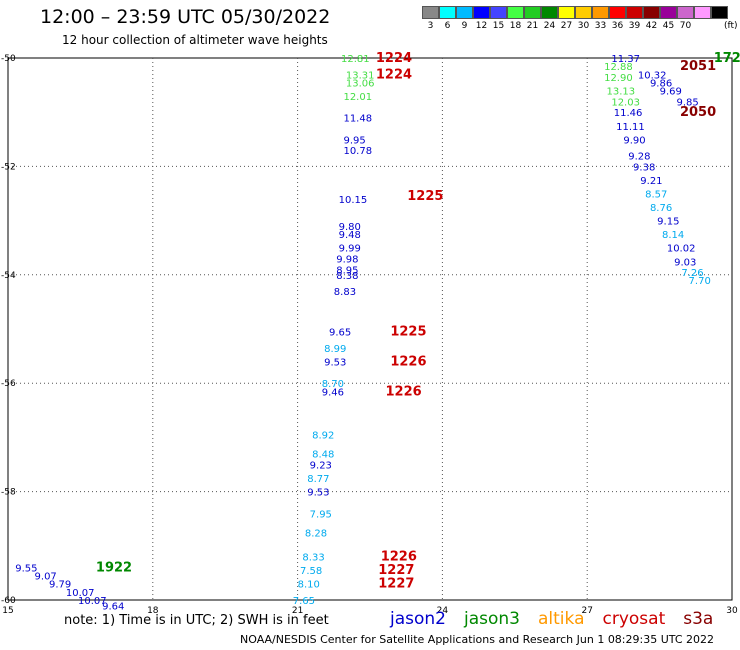 The height and width of the screenshot is (650, 740). What do you see at coordinates (625, 102) in the screenshot?
I see `data-point: 12.03` at bounding box center [625, 102].